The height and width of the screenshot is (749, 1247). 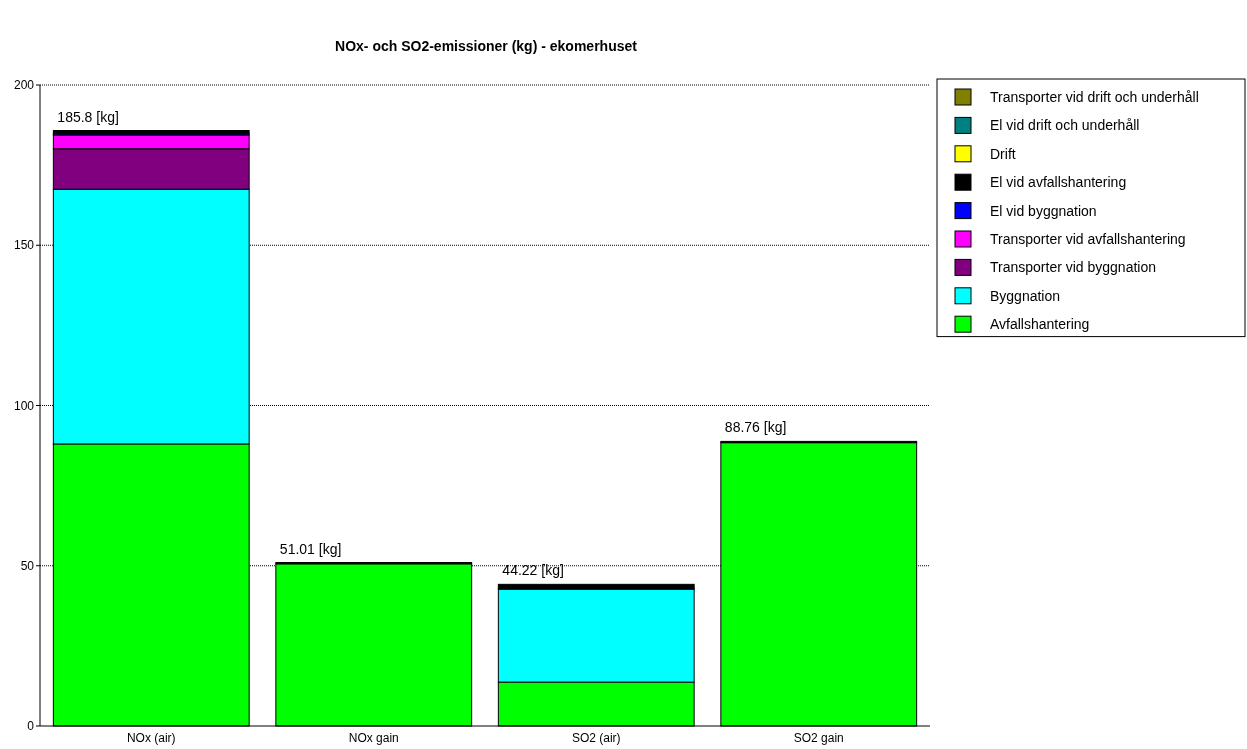 I want to click on total-label: 88.76 [kg], so click(x=755, y=427).